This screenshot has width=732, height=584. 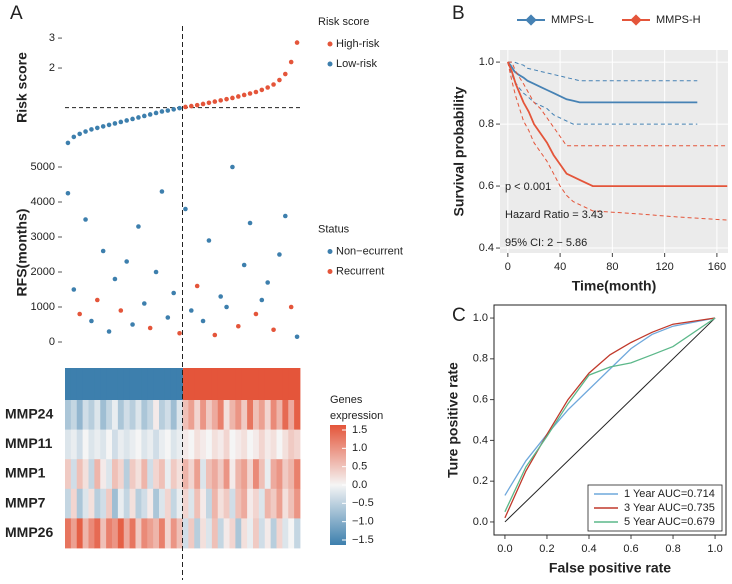 I want to click on y-axis-label: Risk score, so click(x=22, y=87).